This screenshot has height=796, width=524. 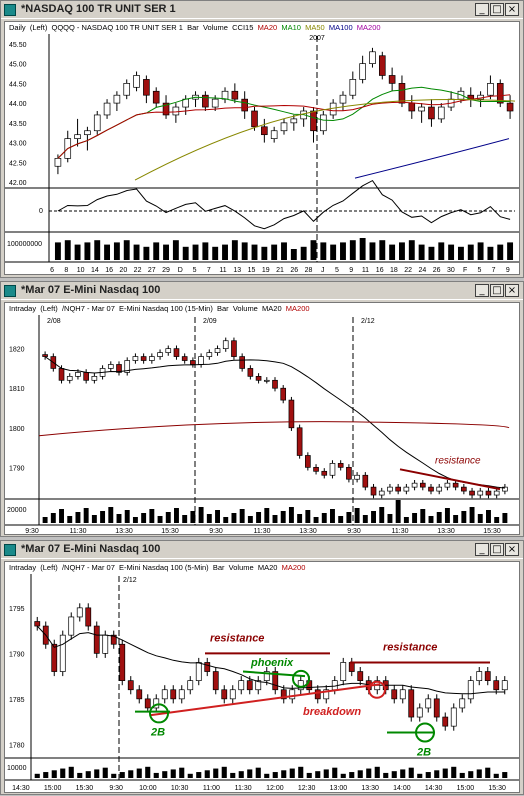 What do you see at coordinates (317, 38) in the screenshot?
I see `year-label: 2007` at bounding box center [317, 38].